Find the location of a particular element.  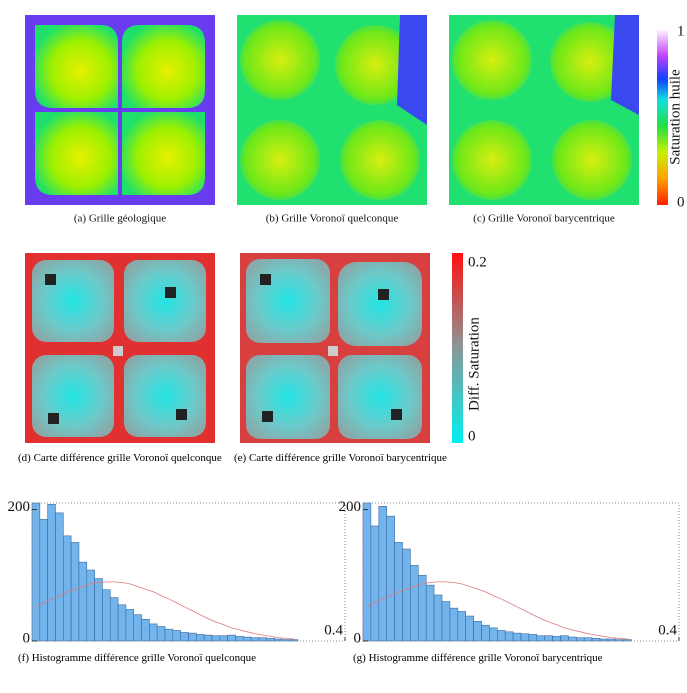

map-a is located at coordinates (120, 110).